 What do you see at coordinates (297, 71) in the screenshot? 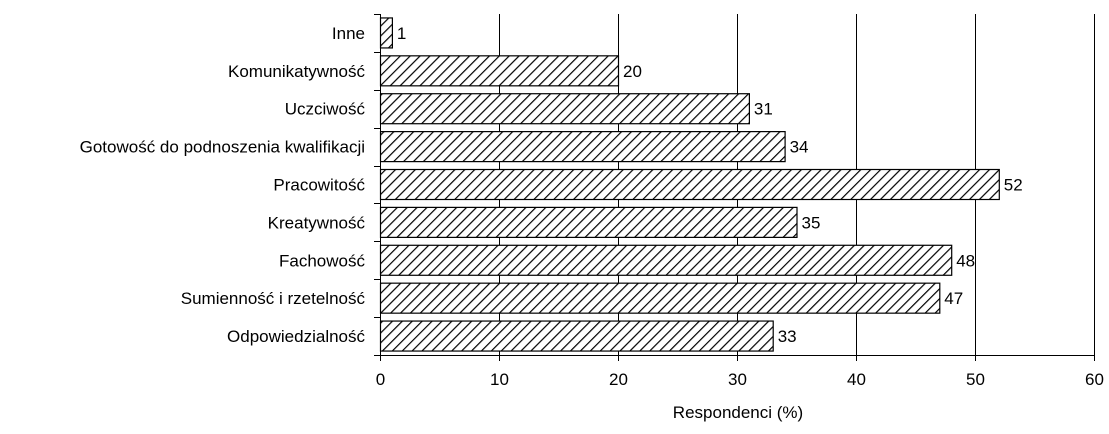
I see `category-label: Komunikatywność` at bounding box center [297, 71].